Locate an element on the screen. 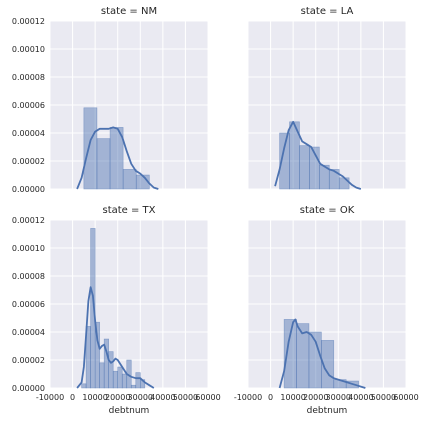 The width and height of the screenshot is (424, 426). facet-title: state = OK is located at coordinates (327, 210).